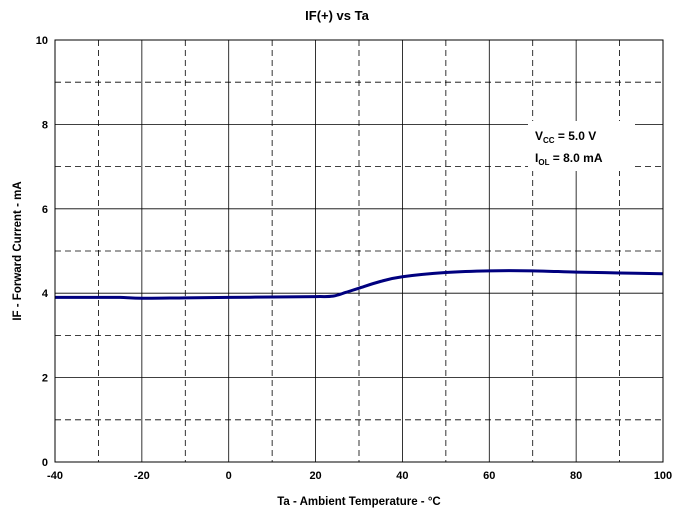 Image resolution: width=673 pixels, height=518 pixels. What do you see at coordinates (18, 250) in the screenshot?
I see `y-axis-label: IF - Forward Current - mA` at bounding box center [18, 250].